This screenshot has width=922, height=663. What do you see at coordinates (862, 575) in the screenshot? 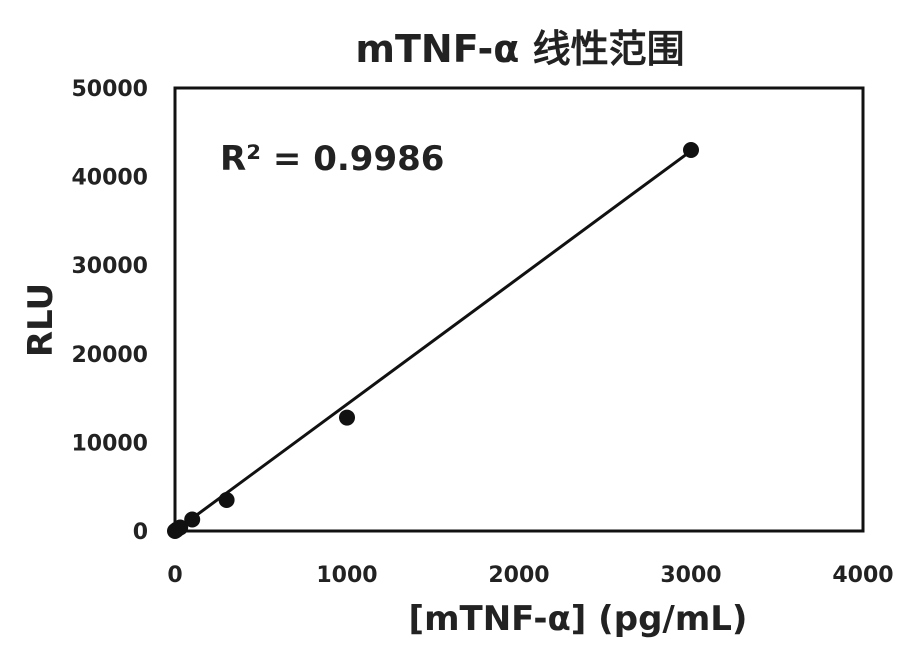
I see `x-tick-label: 4000` at bounding box center [862, 575].